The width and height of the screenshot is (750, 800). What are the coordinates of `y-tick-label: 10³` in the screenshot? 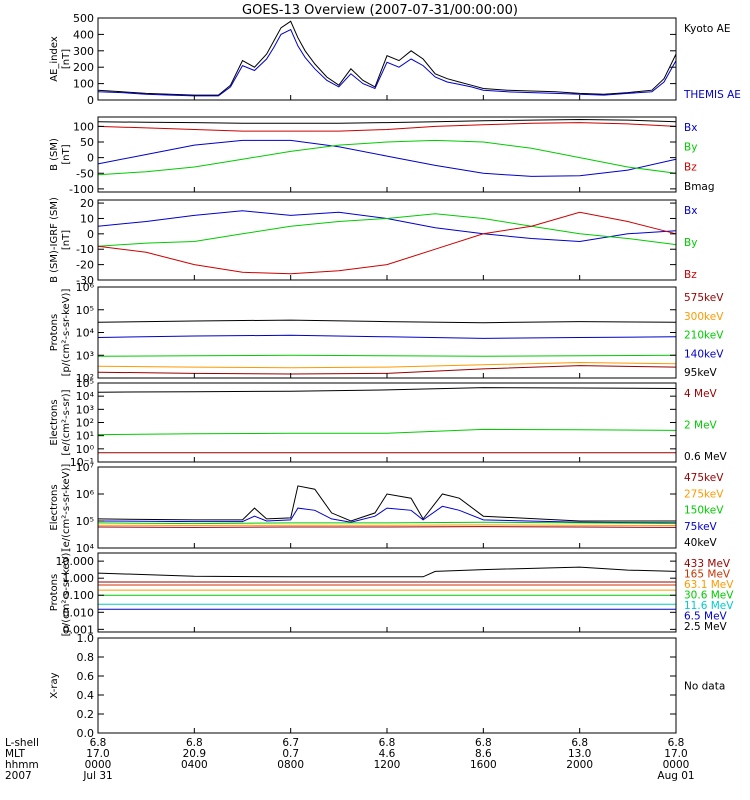 It's located at (85, 409).